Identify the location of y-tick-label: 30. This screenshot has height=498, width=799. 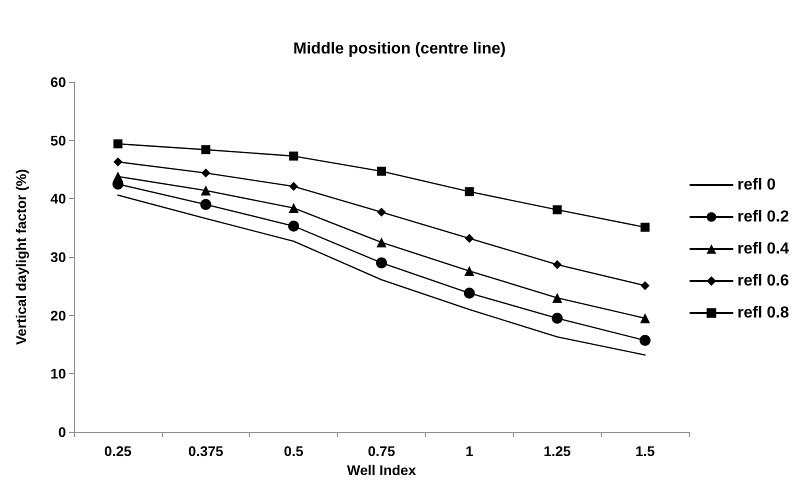
(58, 257).